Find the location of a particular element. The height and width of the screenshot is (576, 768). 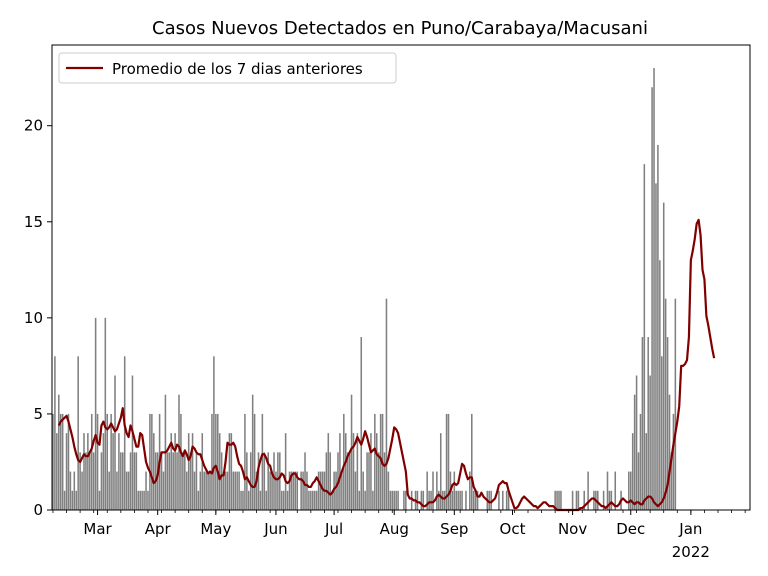

y-tick-label: 15 is located at coordinates (33, 222).